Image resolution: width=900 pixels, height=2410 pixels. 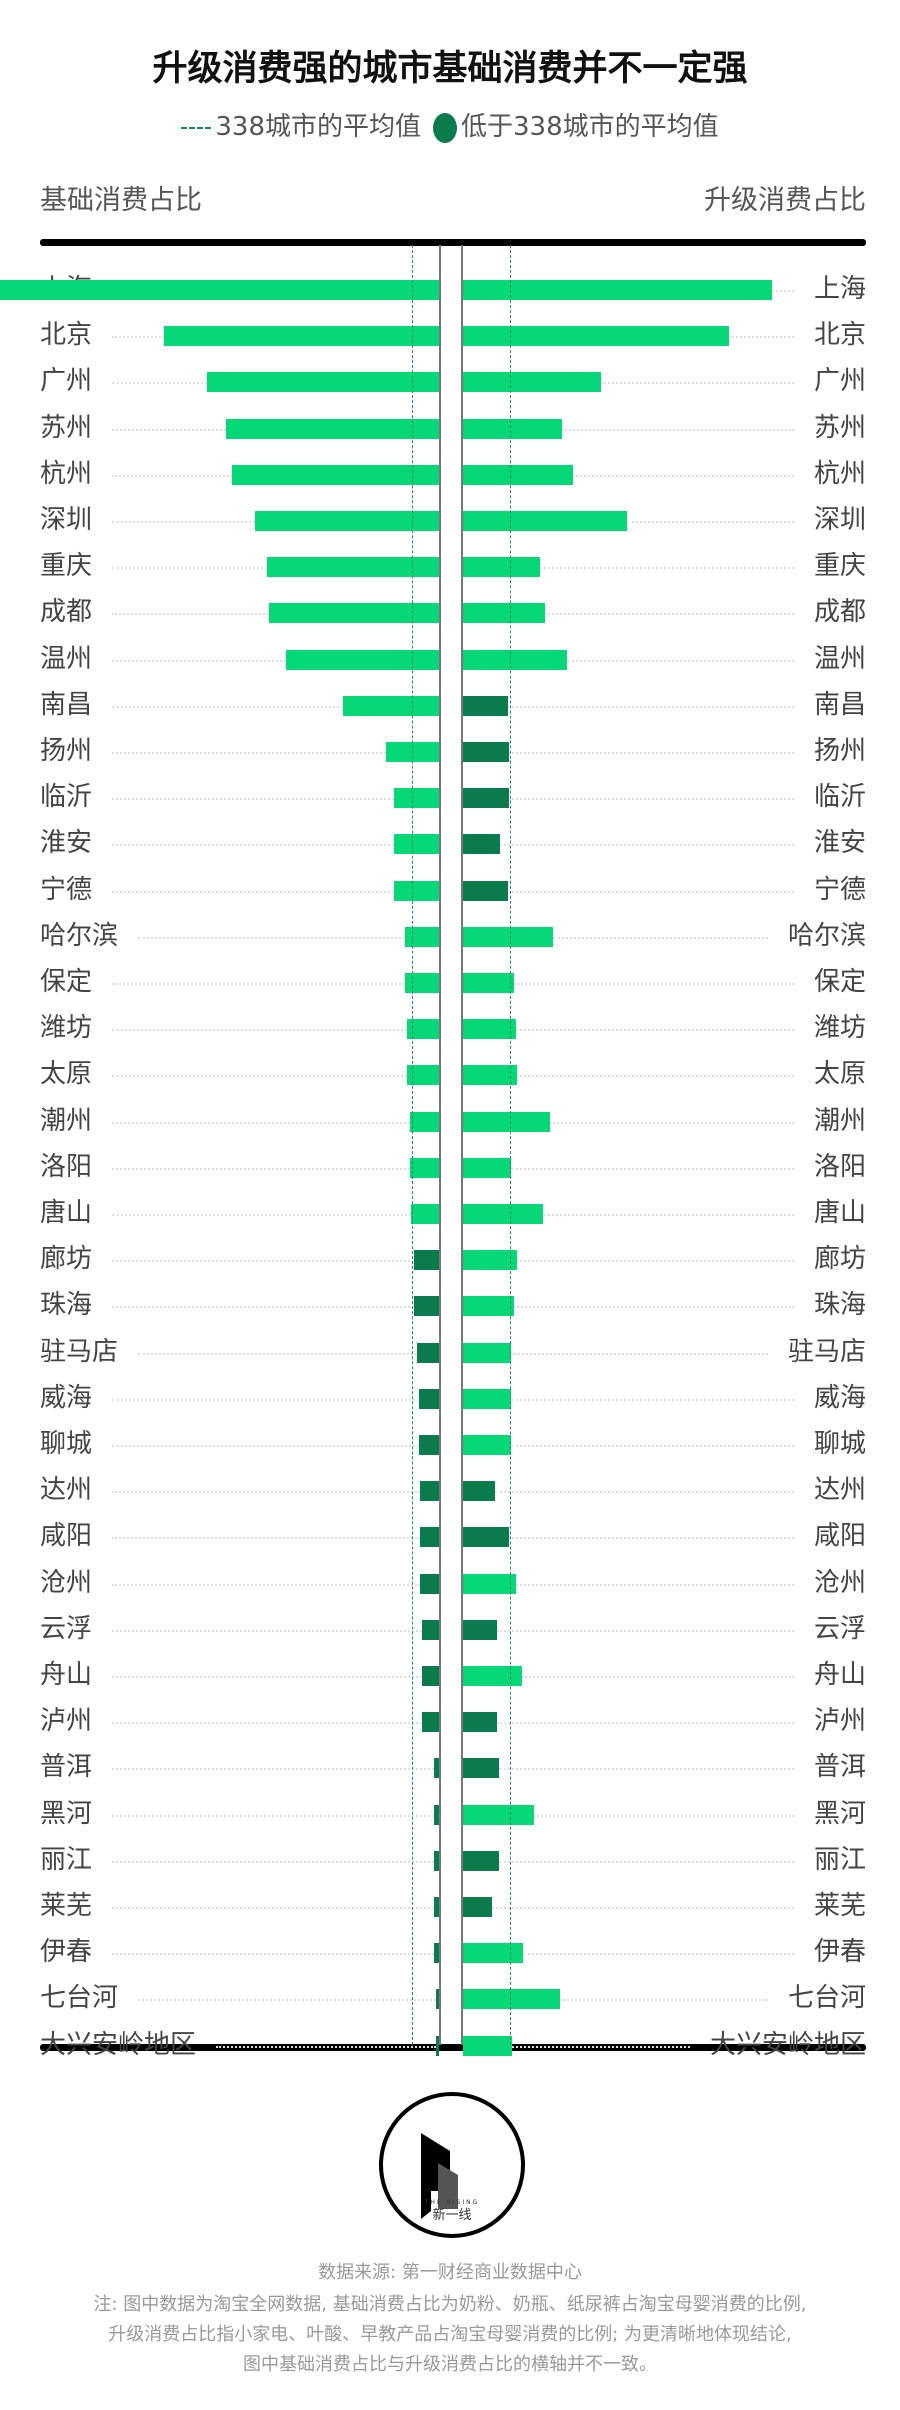 What do you see at coordinates (453, 2047) in the screenshot?
I see `bottom-rule` at bounding box center [453, 2047].